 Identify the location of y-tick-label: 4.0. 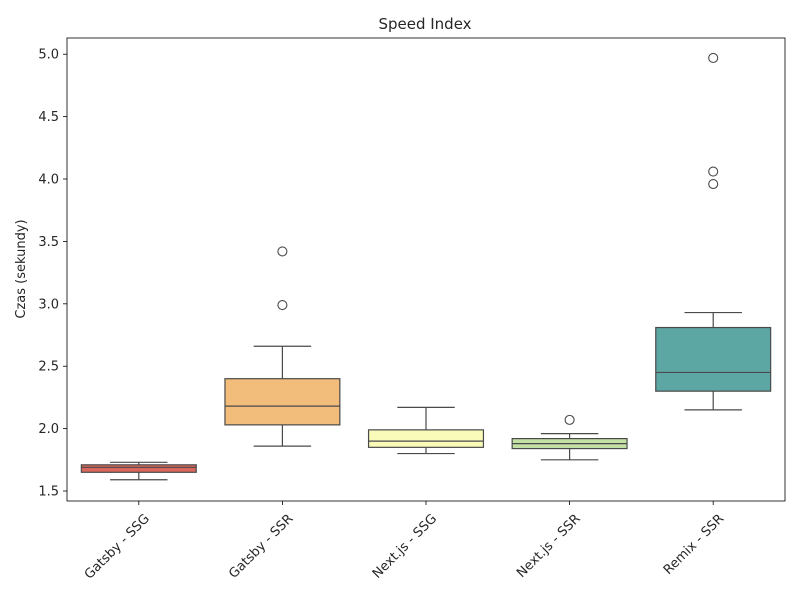
(48, 180).